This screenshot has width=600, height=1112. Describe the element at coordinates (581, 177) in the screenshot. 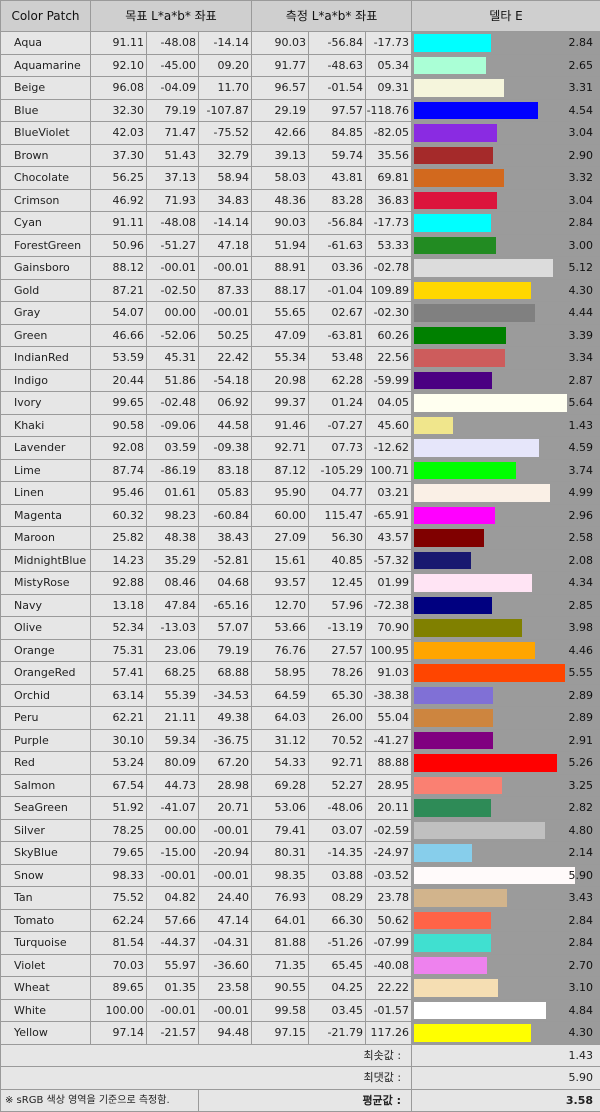

I see `delta-e-value: 3.32` at that location.